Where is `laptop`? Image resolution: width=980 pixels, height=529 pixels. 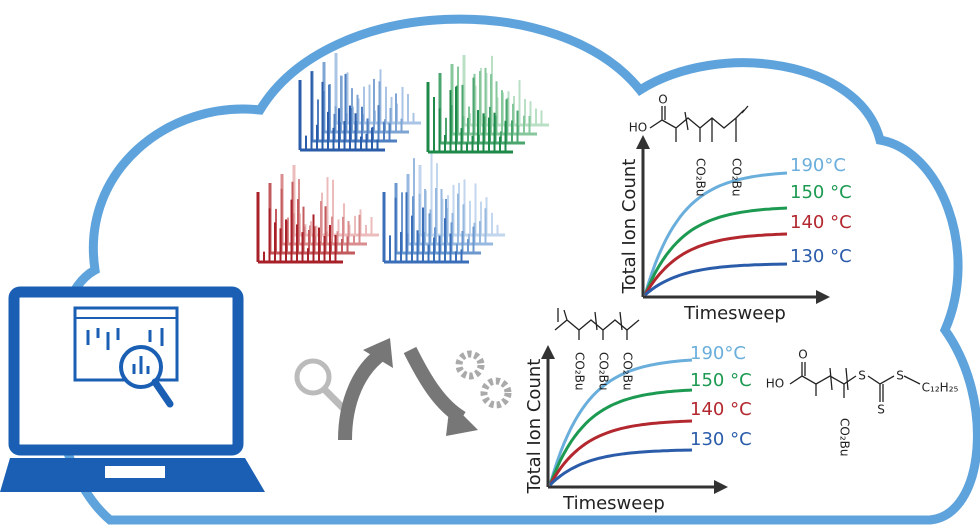
laptop is located at coordinates (132, 389).